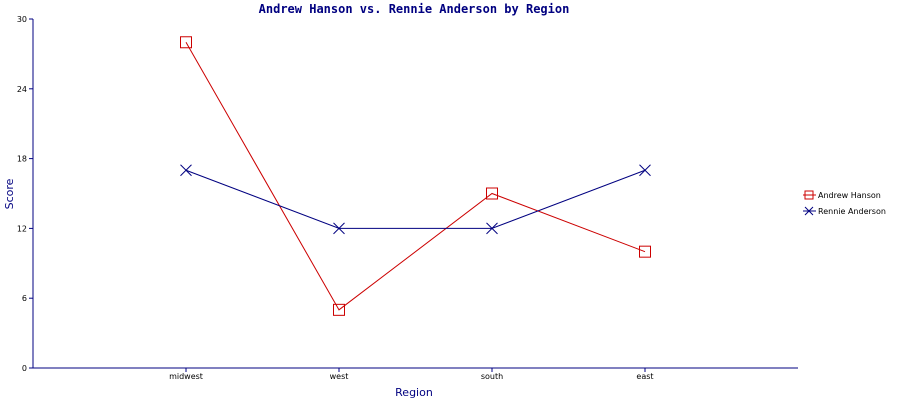  I want to click on y-tick-label: 6, so click(24, 298).